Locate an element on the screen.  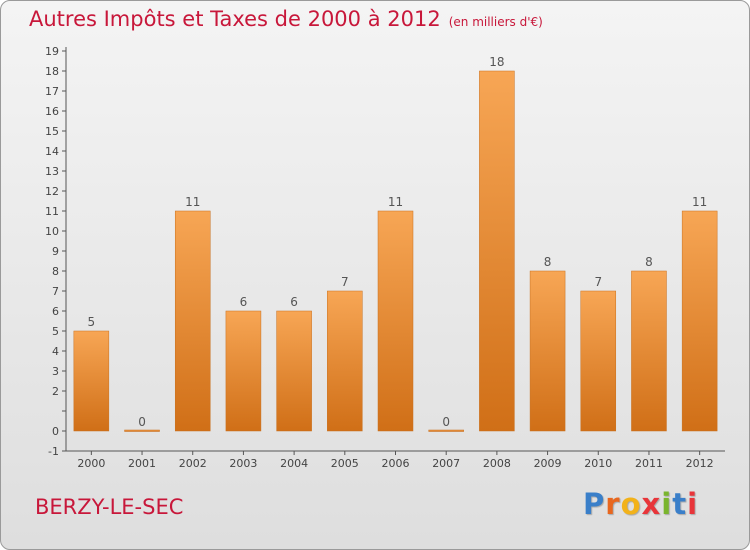
x-tick-label: 2005 is located at coordinates (345, 463).